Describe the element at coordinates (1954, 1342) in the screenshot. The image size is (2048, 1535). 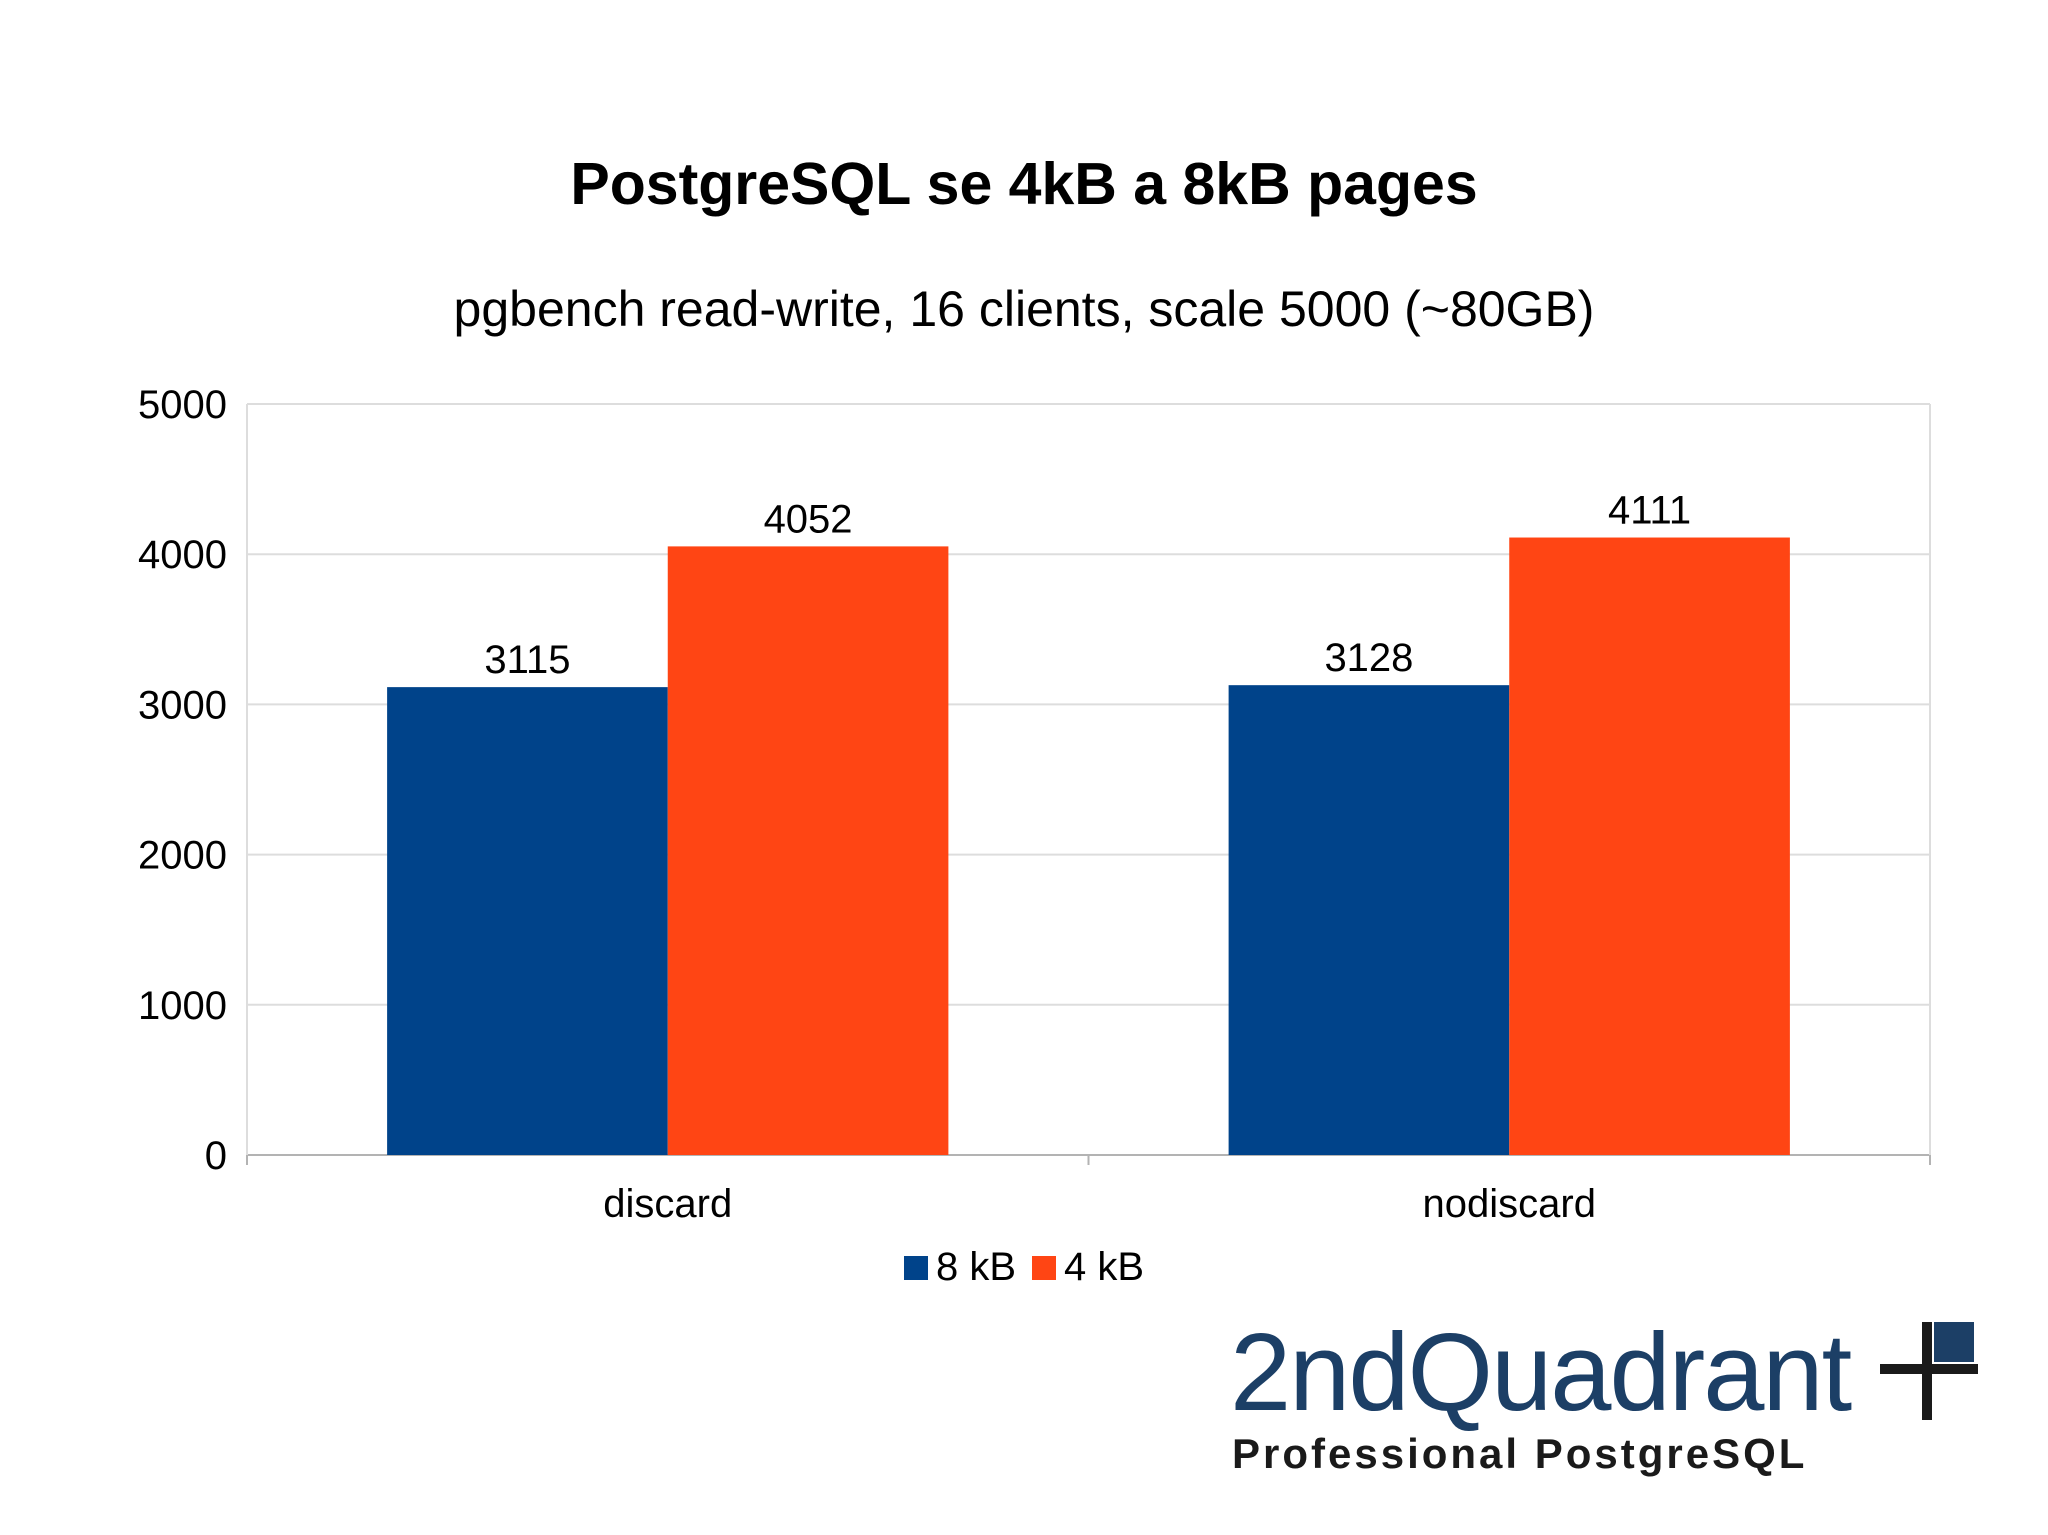
I see `logo-square-icon` at that location.